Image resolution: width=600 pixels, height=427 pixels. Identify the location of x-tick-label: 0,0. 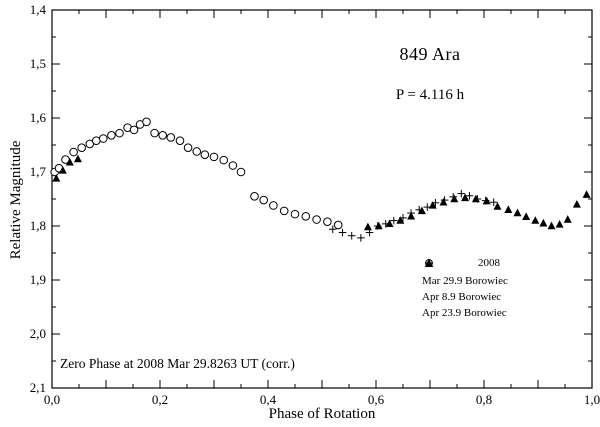
(52, 399).